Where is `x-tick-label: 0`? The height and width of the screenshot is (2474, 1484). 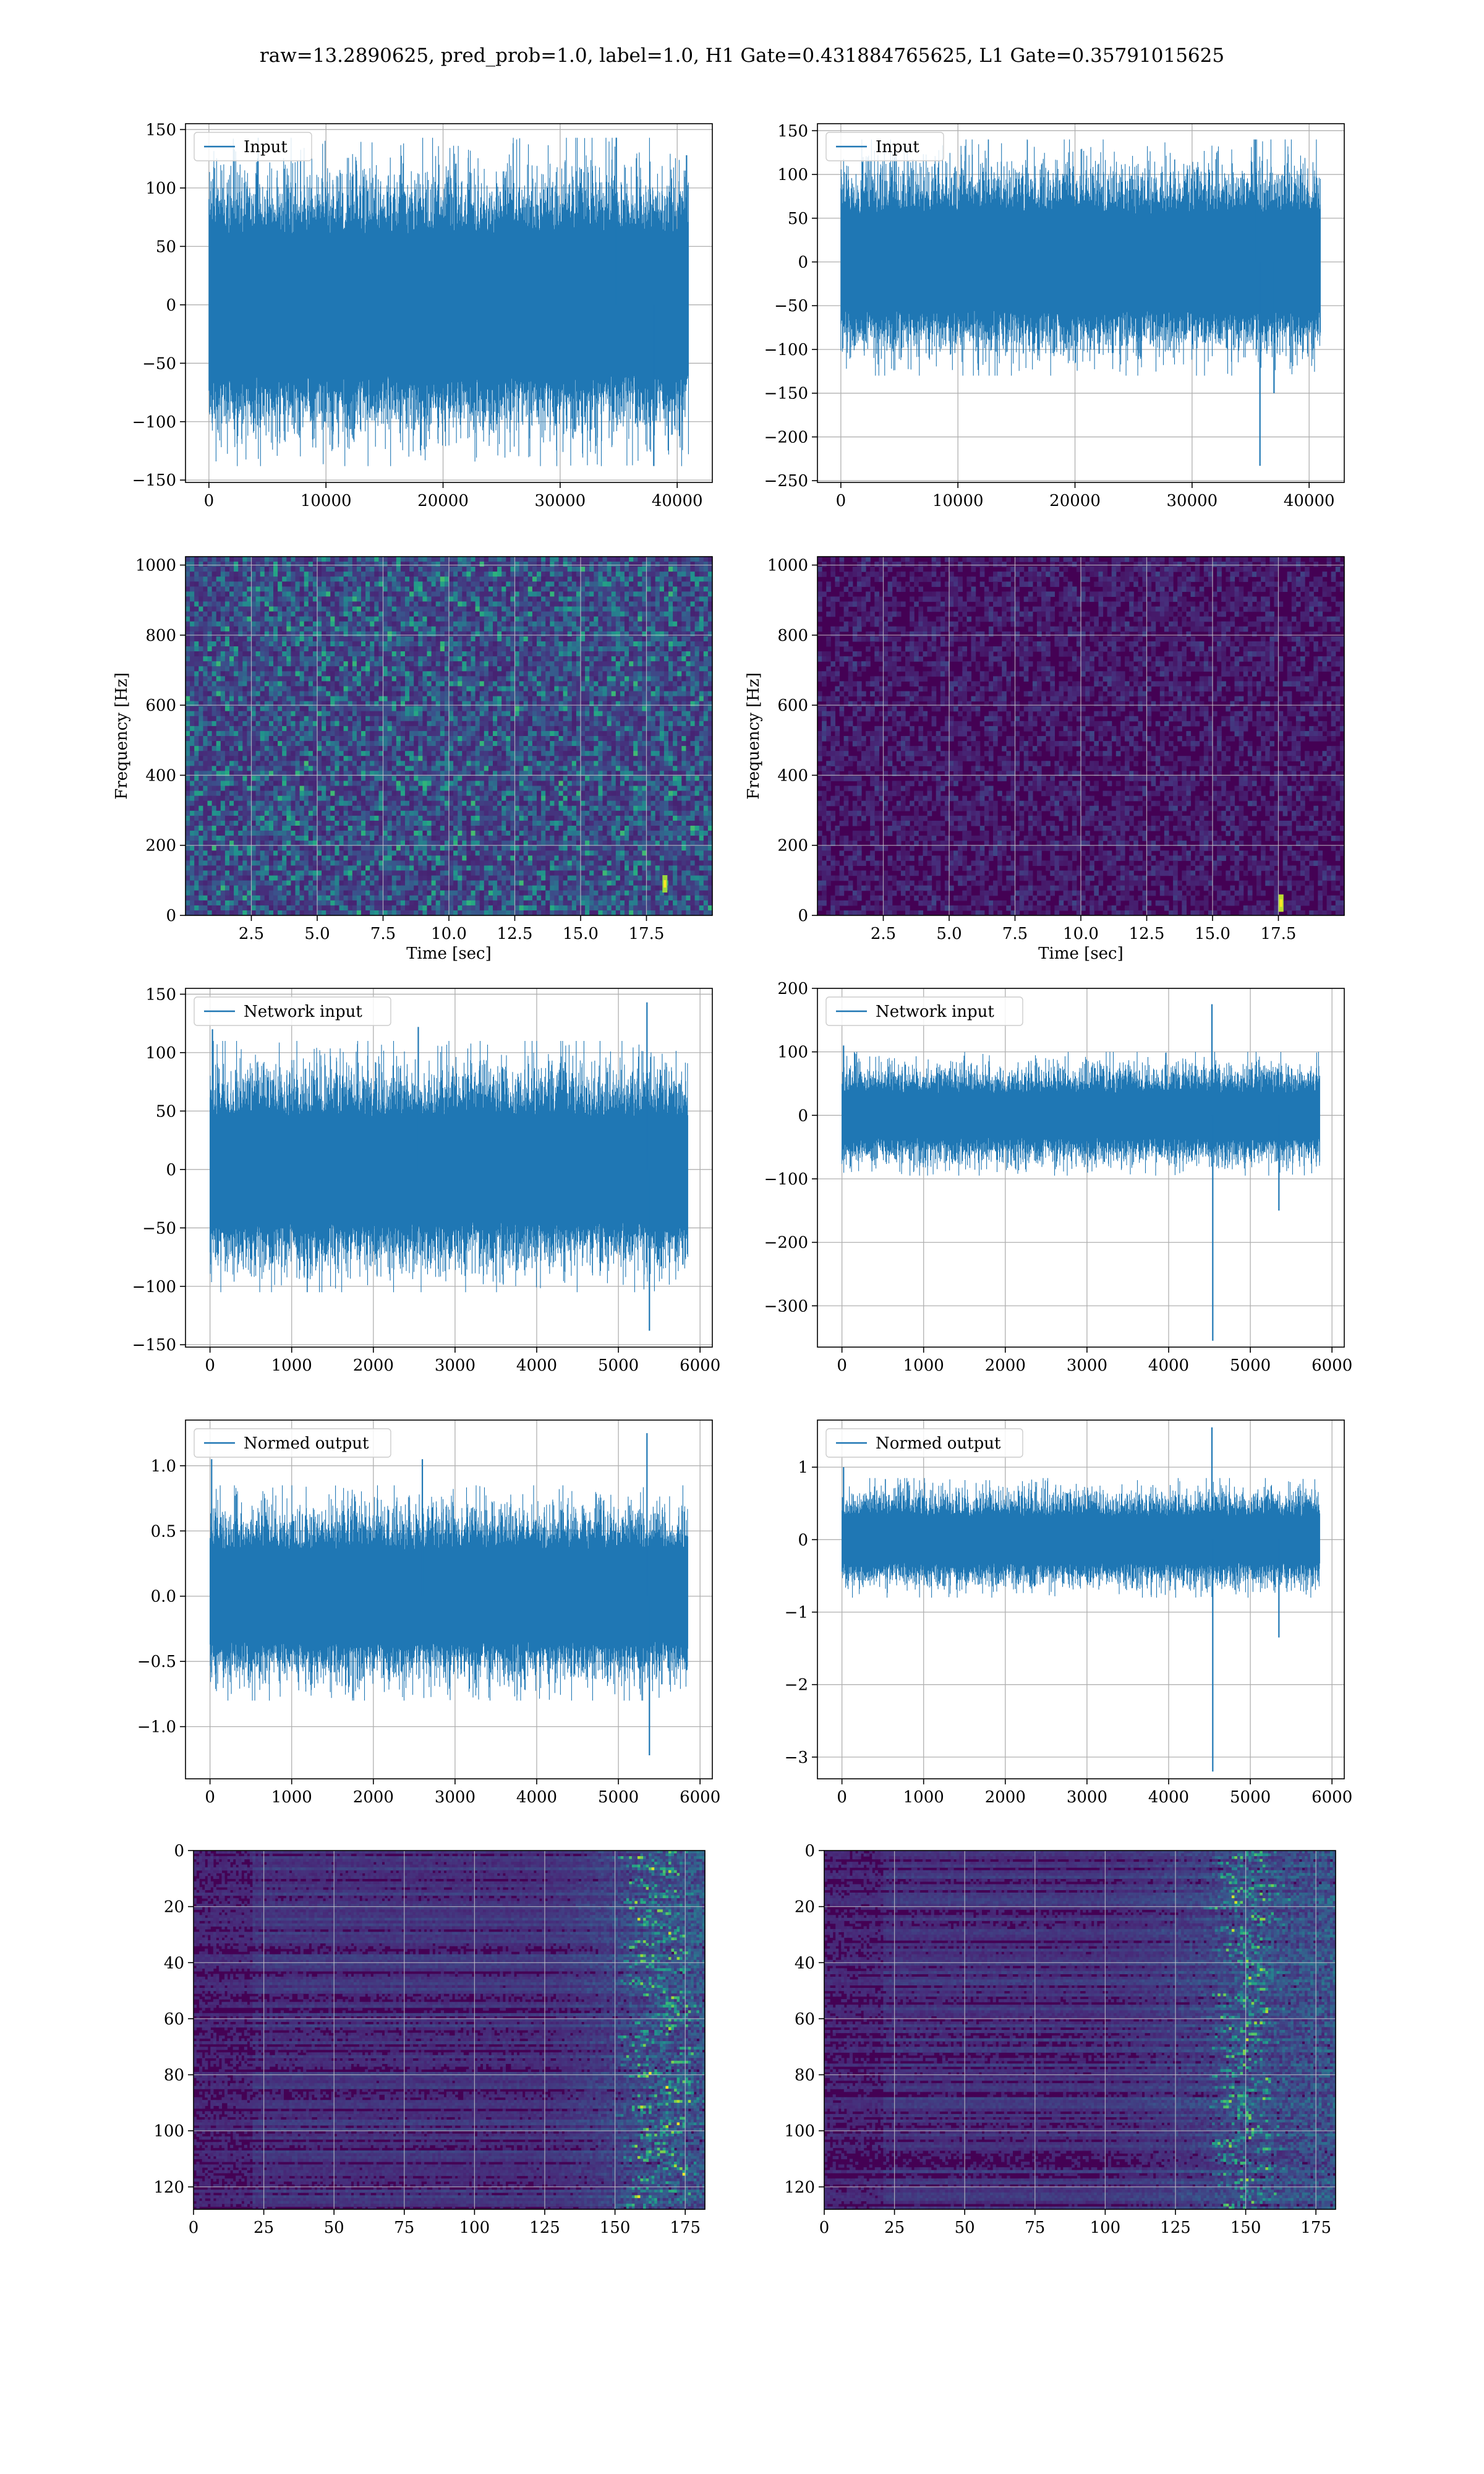
x-tick-label: 0 is located at coordinates (841, 501).